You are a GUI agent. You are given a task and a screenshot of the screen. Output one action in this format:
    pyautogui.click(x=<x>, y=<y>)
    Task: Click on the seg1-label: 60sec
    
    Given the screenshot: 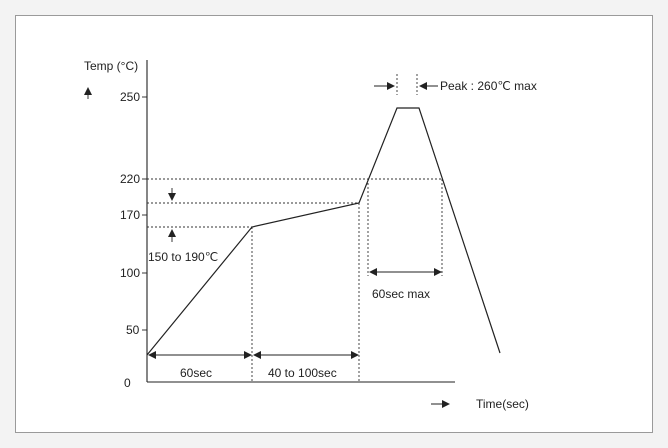 What is the action you would take?
    pyautogui.click(x=196, y=373)
    